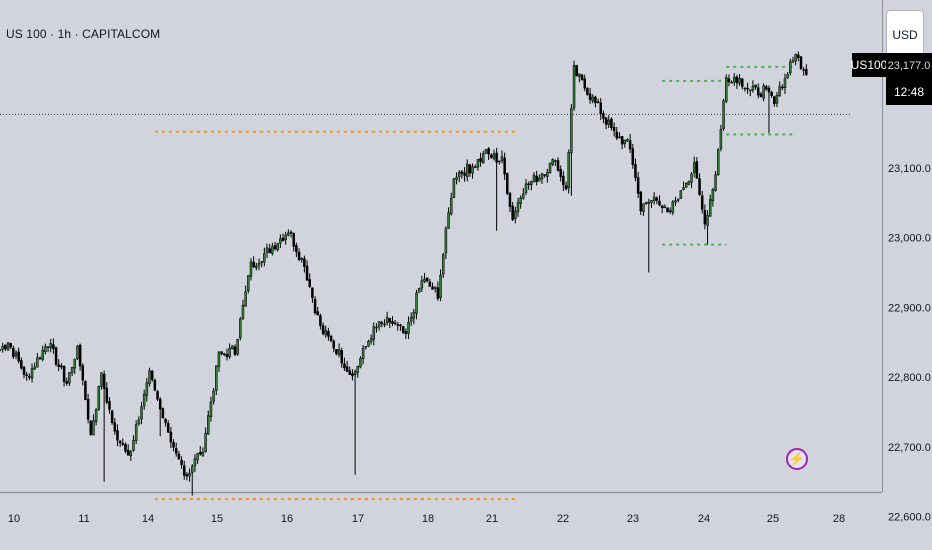  What do you see at coordinates (905, 35) in the screenshot?
I see `currency-button: USD` at bounding box center [905, 35].